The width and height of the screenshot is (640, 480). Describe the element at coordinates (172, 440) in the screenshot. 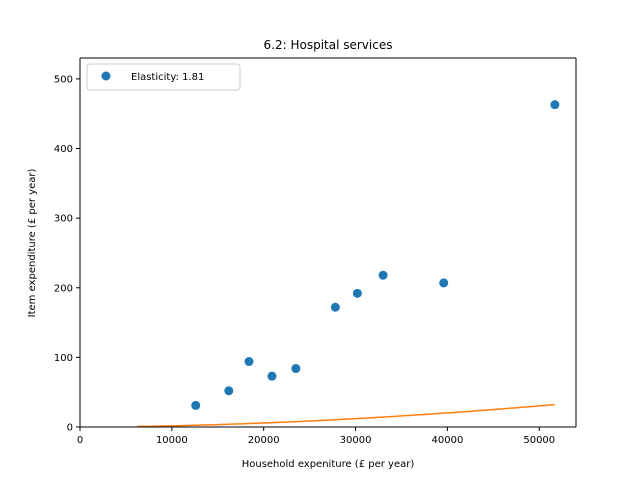

I see `x-tick-label: 10000` at that location.